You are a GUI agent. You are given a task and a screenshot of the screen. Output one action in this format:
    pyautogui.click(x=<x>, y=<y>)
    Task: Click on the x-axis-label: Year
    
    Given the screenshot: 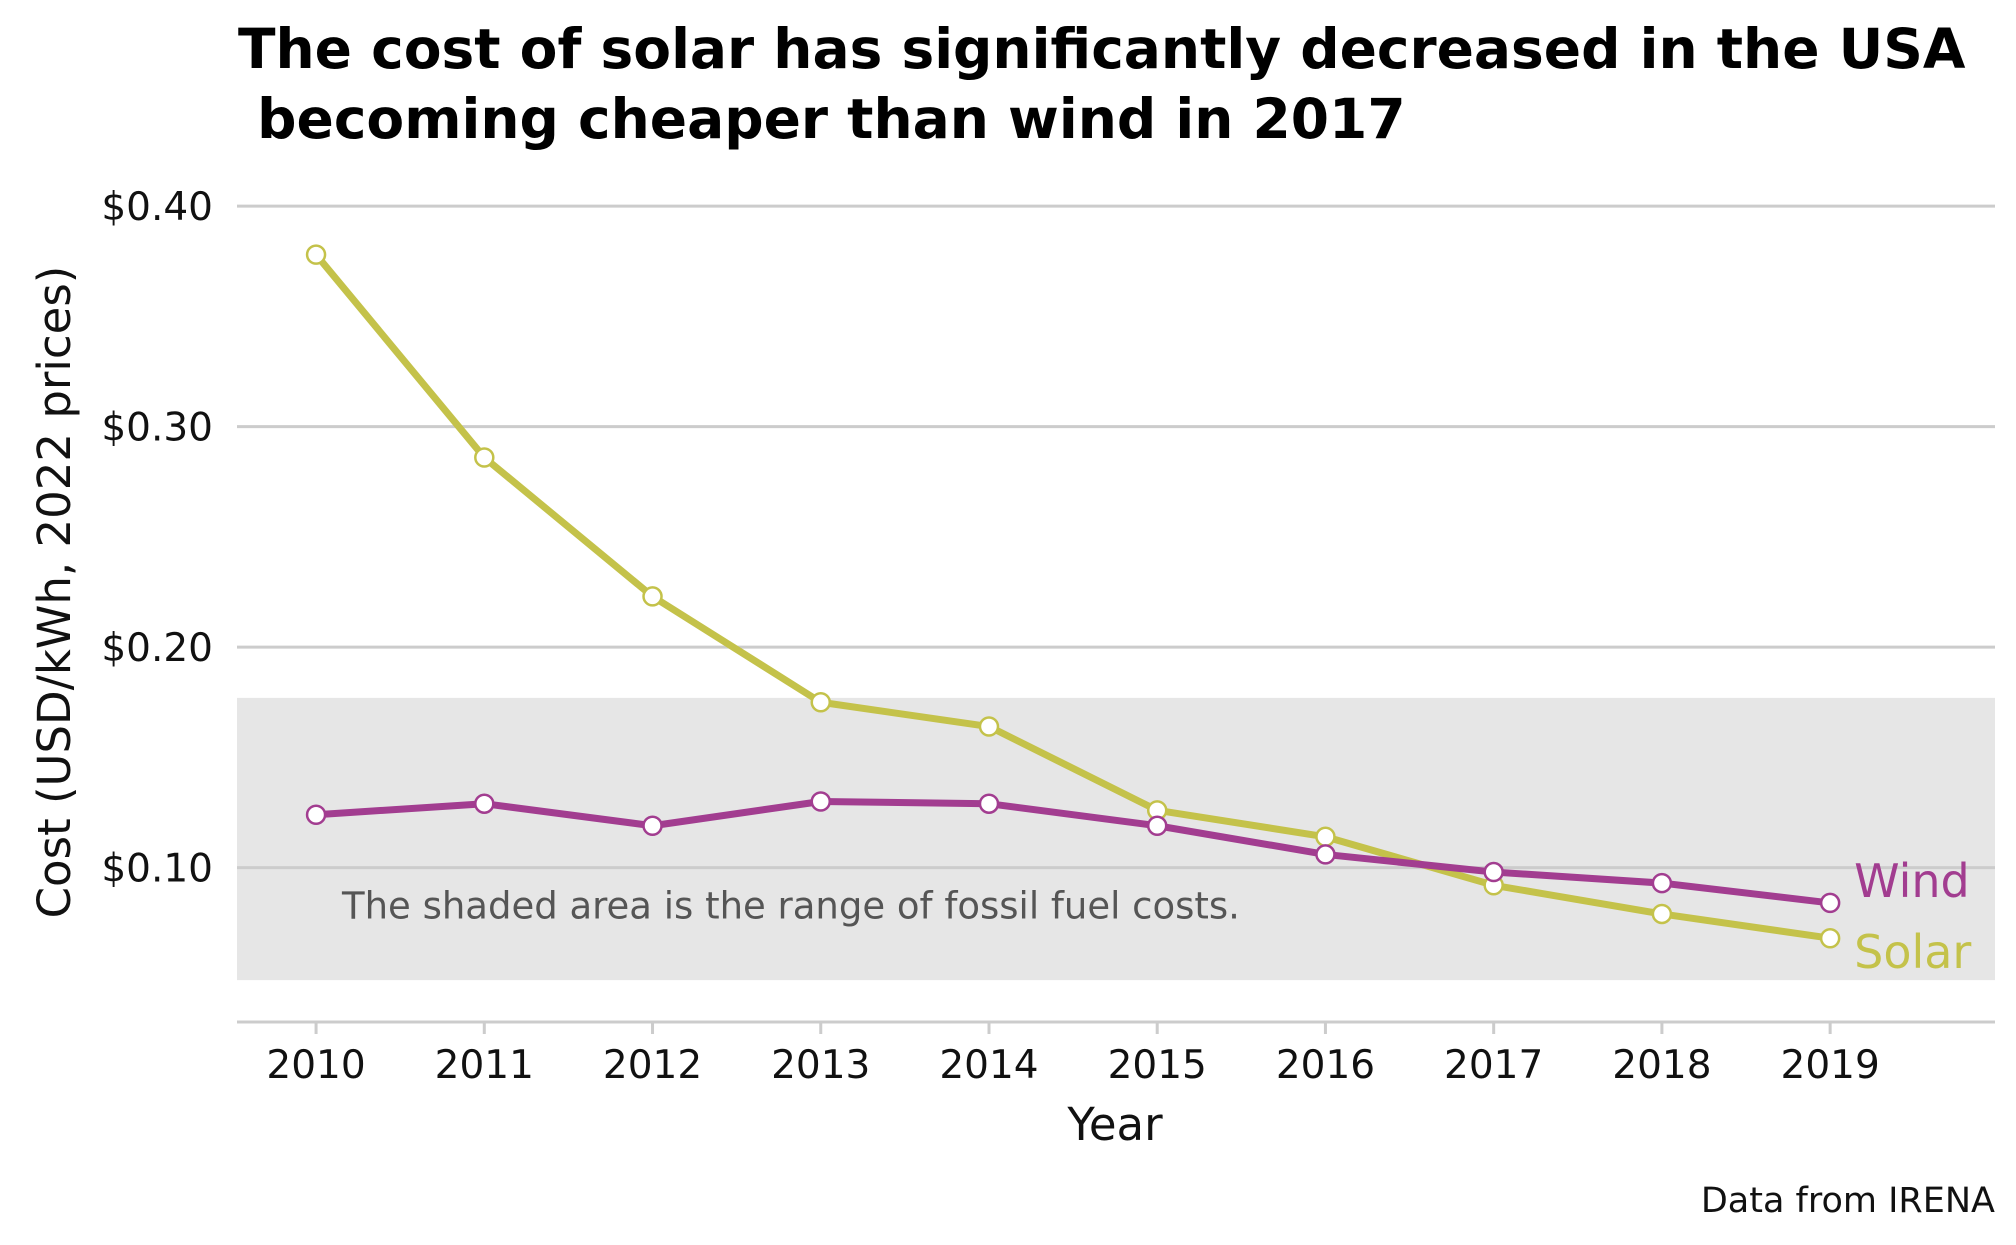 What is the action you would take?
    pyautogui.click(x=1114, y=1124)
    